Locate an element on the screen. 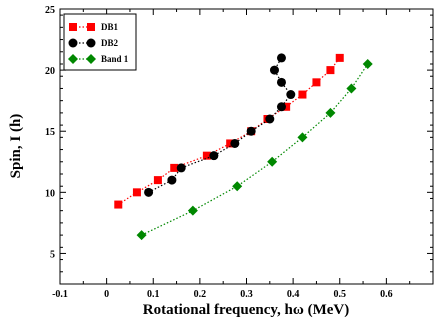  legend-label: Band 1 is located at coordinates (115, 59).